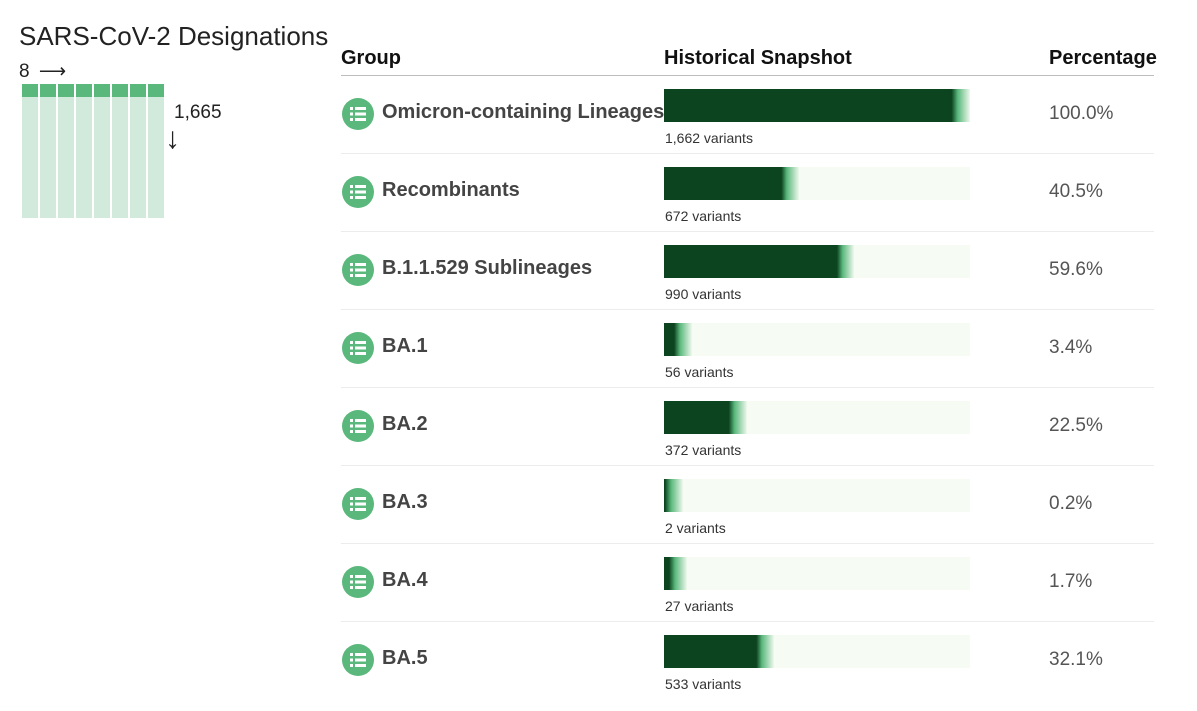 Image resolution: width=1197 pixels, height=711 pixels. I want to click on header-percentage: Percentage, so click(1103, 58).